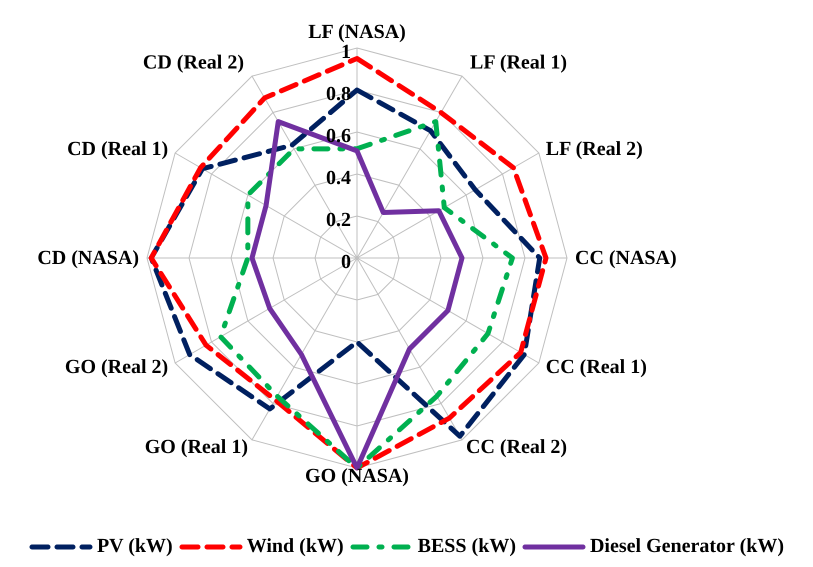 This screenshot has height=567, width=813. Describe the element at coordinates (517, 447) in the screenshot. I see `spoke-label: CC (Real 2)` at that location.